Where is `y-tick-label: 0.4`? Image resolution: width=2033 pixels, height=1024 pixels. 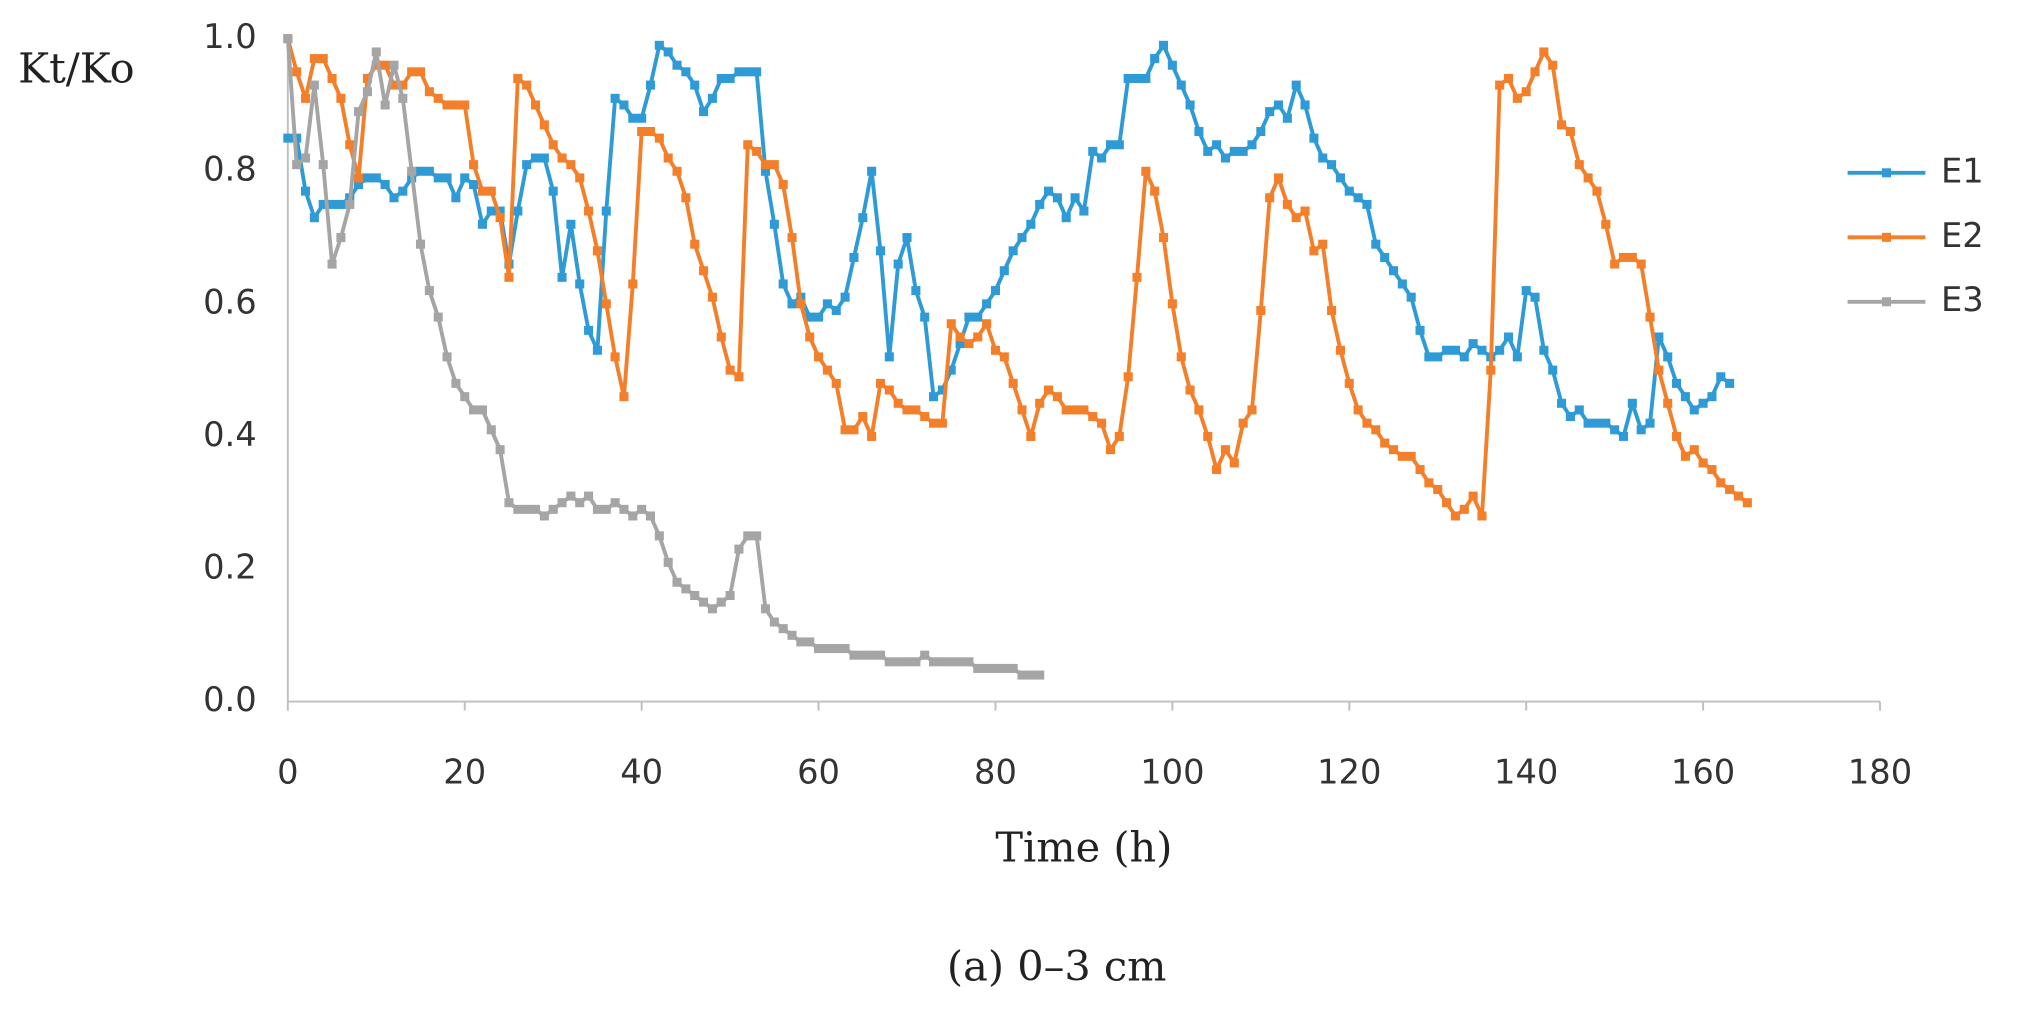
y-tick-label: 0.4 is located at coordinates (230, 434).